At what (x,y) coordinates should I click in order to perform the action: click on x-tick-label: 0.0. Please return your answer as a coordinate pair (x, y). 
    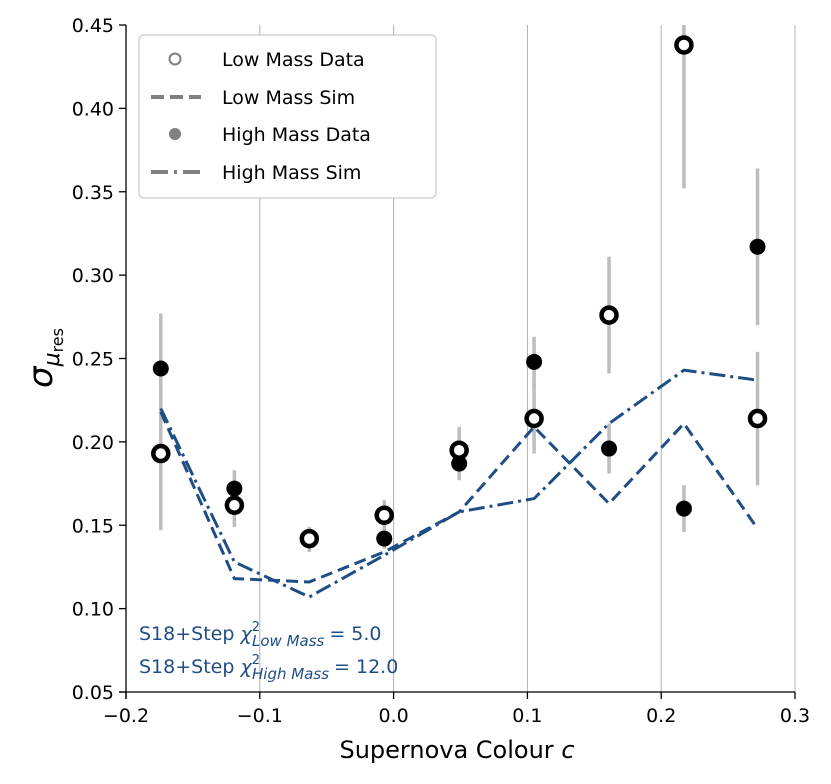
    Looking at the image, I should click on (393, 716).